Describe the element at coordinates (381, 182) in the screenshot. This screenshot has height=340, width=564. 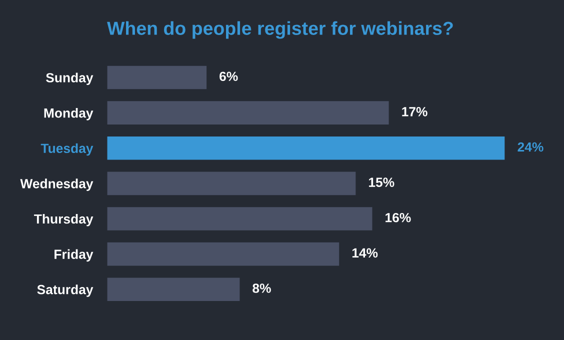
I see `data-label: 15%` at that location.